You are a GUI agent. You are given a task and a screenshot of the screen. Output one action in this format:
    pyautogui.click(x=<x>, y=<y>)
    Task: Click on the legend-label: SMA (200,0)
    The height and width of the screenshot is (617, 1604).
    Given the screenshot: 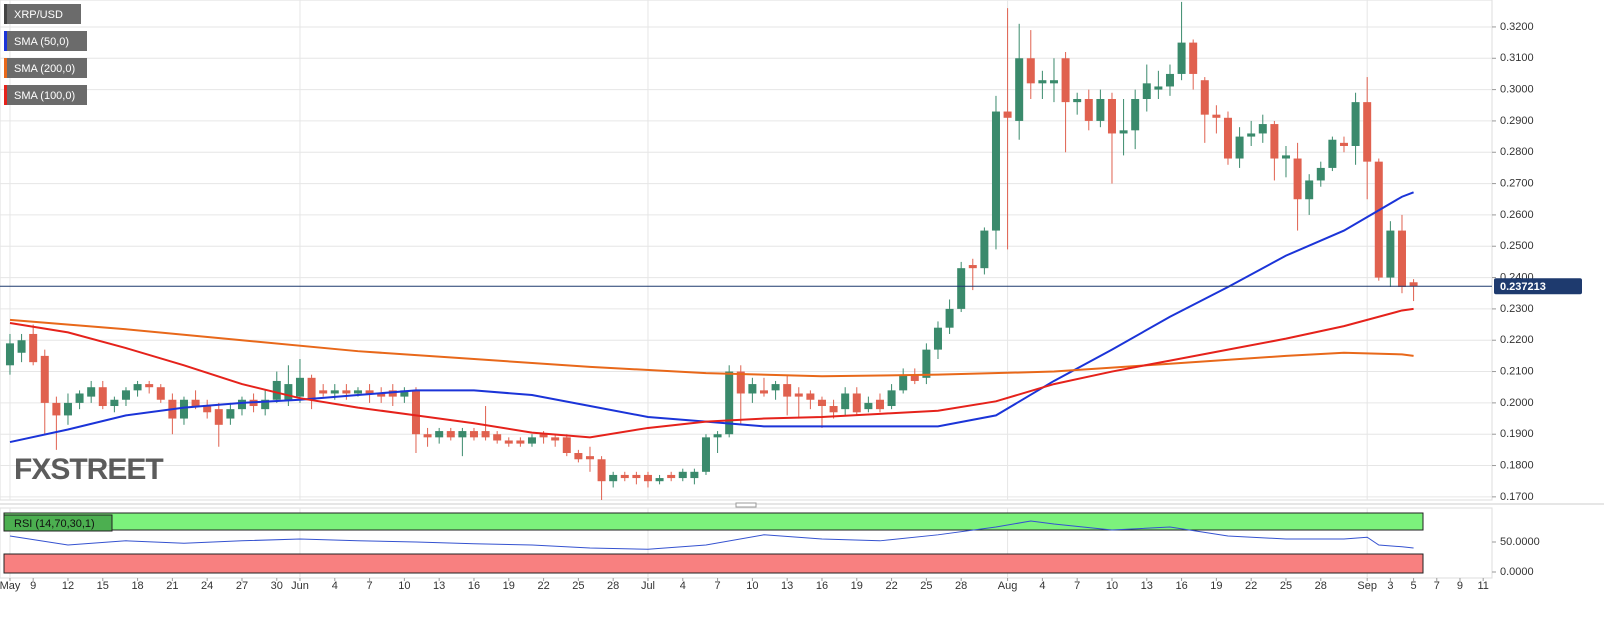 What is the action you would take?
    pyautogui.click(x=44, y=69)
    